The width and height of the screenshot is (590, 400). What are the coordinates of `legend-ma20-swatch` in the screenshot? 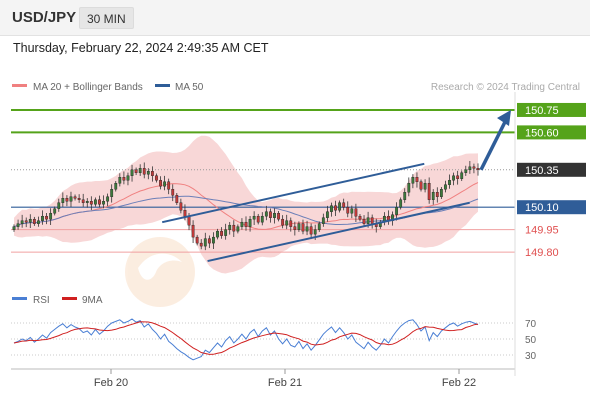 It's located at (19, 85).